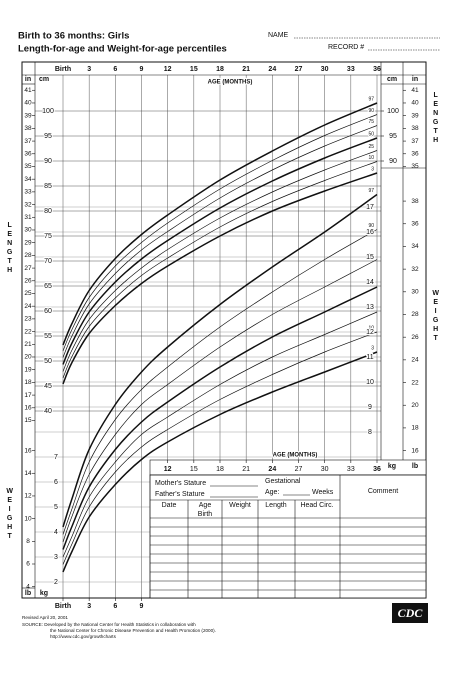 This screenshot has width=450, height=675. Describe the element at coordinates (370, 432) in the screenshot. I see `y-tick-label: 8` at that location.